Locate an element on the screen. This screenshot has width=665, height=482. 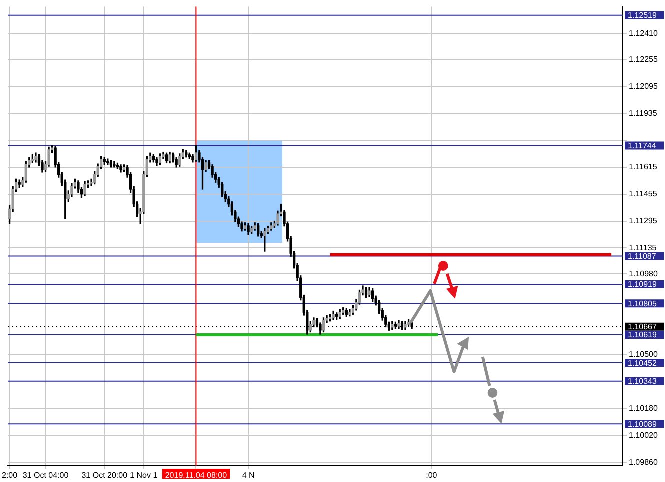
ref-line-label: 1.11744 is located at coordinates (642, 145).